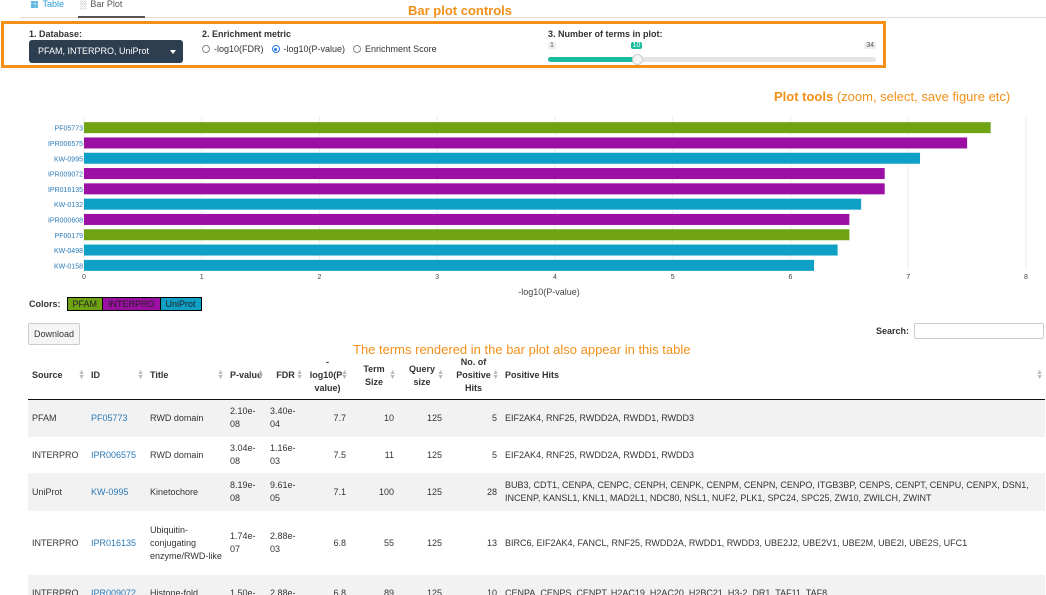 The image size is (1046, 595). I want to click on tab-table: ▦ Table, so click(47, 9).